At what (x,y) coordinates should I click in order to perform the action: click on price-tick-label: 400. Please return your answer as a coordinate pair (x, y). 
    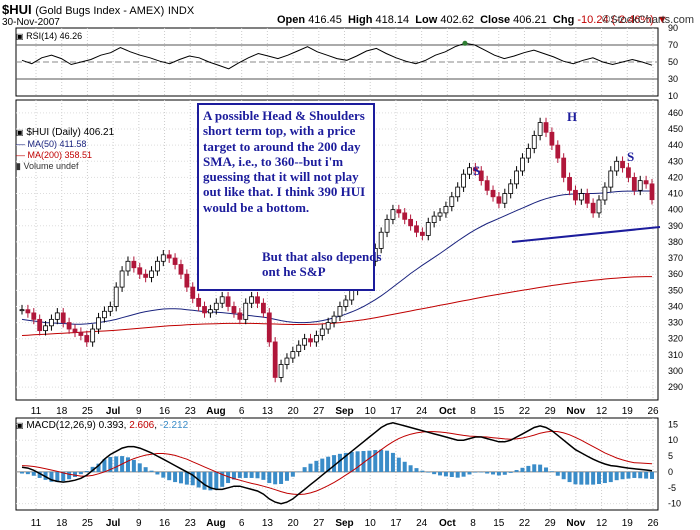
    Looking at the image, I should click on (675, 210).